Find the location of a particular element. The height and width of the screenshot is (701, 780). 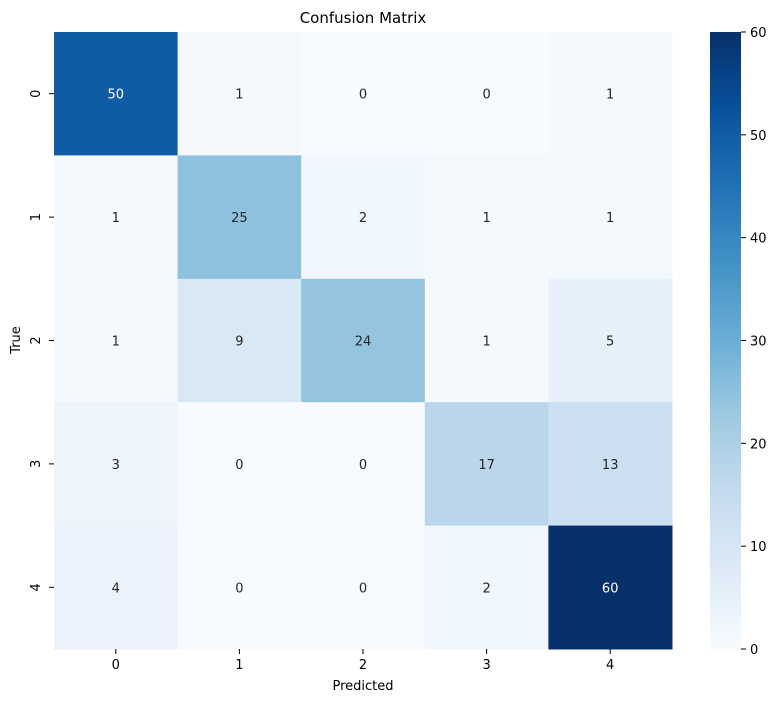

cell-value-3-3: 17 is located at coordinates (486, 465).